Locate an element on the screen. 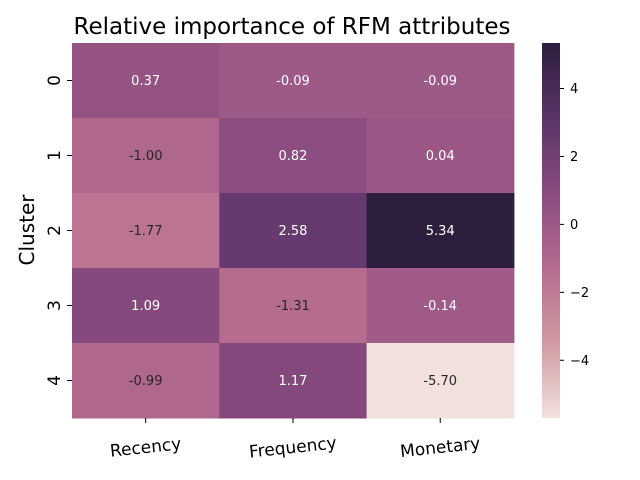 Image resolution: width=640 pixels, height=480 pixels. cell-value-label: -0.14 is located at coordinates (440, 306).